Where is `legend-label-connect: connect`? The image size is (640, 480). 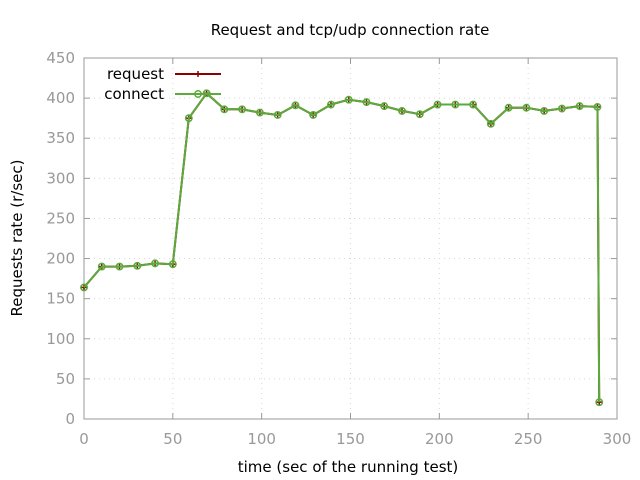
legend-label-connect: connect is located at coordinates (134, 94).